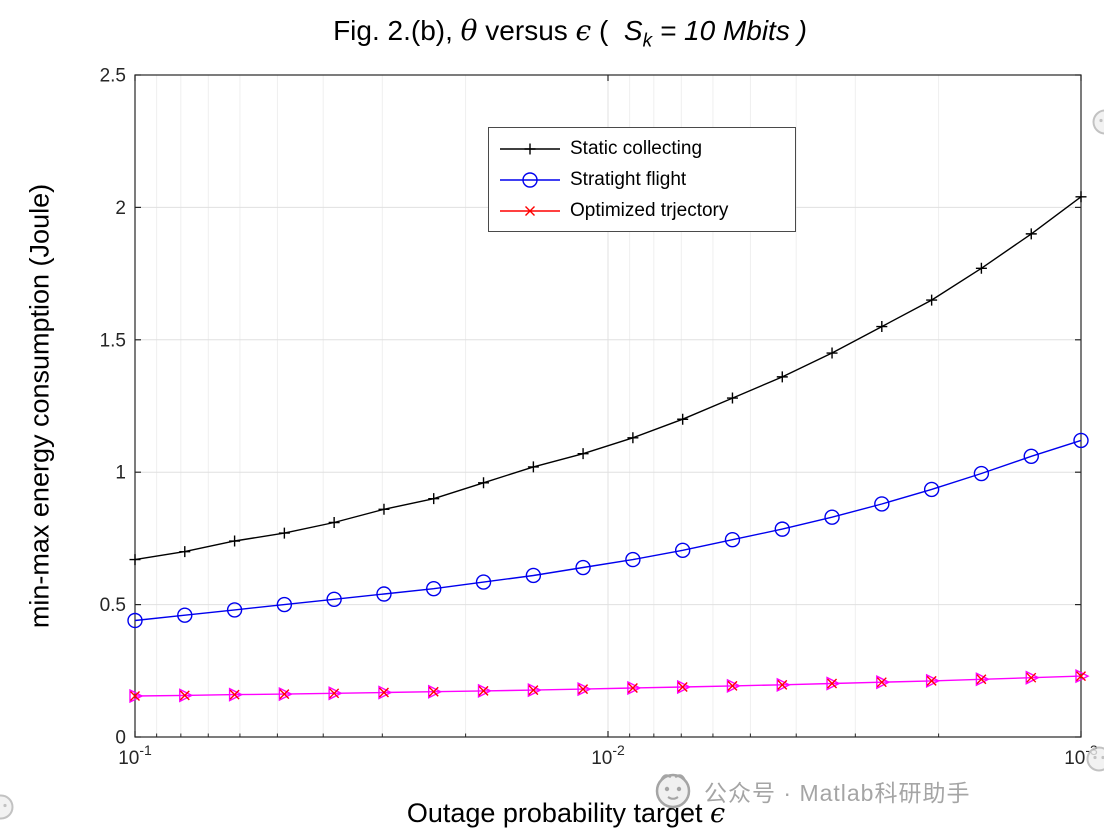 Image resolution: width=1104 pixels, height=840 pixels. I want to click on y-tick-label: 2, so click(120, 208).